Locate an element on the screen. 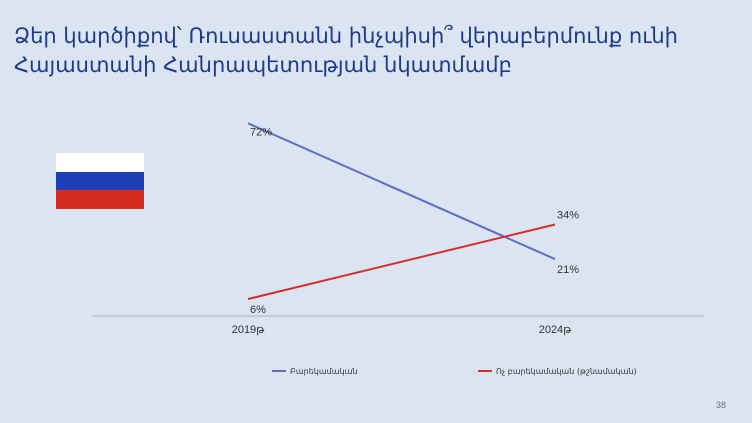 The image size is (752, 423). legend-item-1: Բարեկամական is located at coordinates (314, 371).